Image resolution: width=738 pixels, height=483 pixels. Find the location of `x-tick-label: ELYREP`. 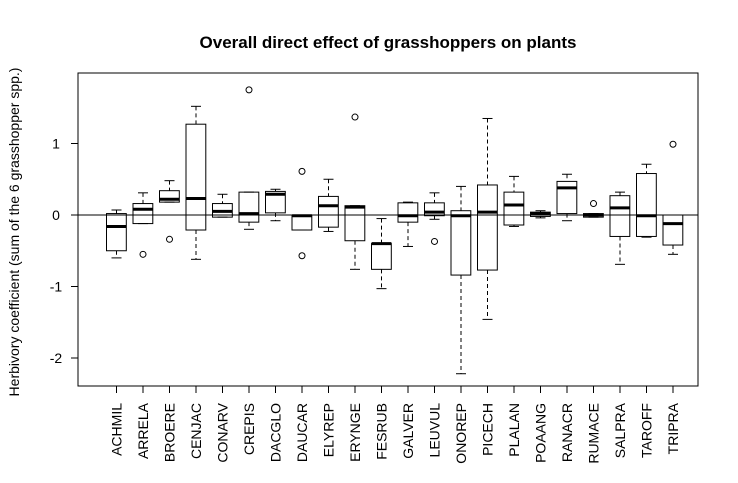

x-tick-label: ELYREP is located at coordinates (329, 430).